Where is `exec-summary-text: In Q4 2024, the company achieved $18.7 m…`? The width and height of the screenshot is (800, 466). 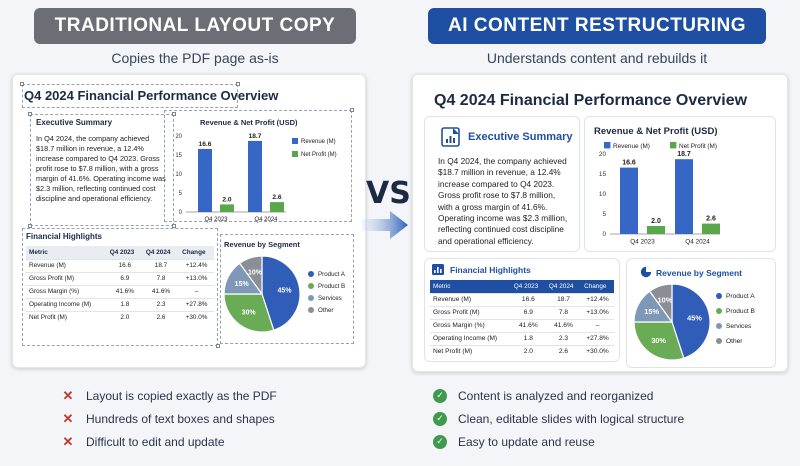
exec-summary-text: In Q4 2024, the company achieved $18.7 m… is located at coordinates (101, 168).